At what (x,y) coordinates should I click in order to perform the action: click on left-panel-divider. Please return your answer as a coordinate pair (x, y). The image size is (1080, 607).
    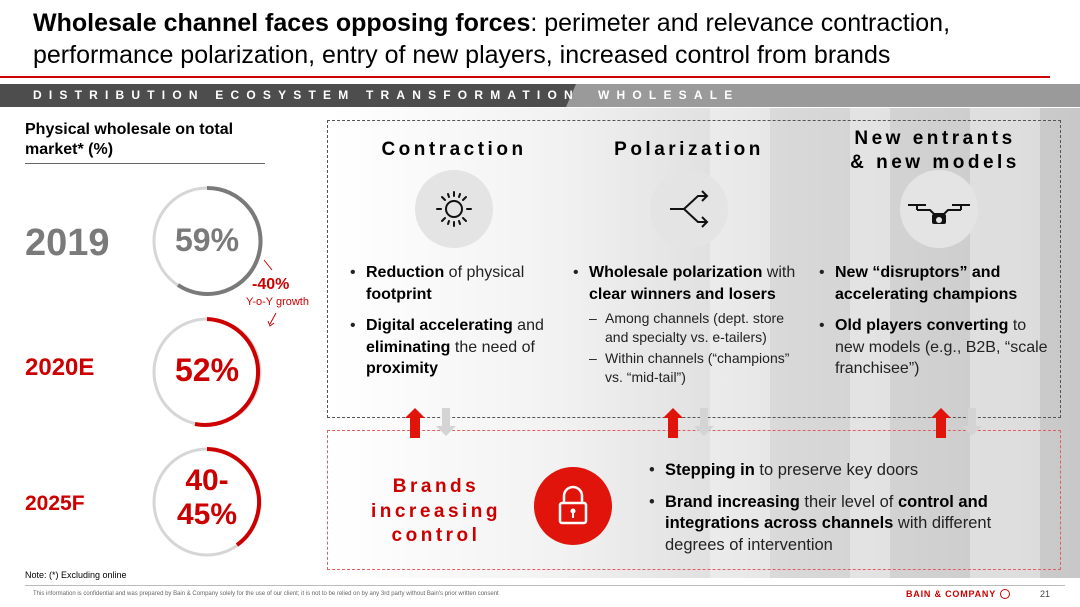
    Looking at the image, I should click on (145, 163).